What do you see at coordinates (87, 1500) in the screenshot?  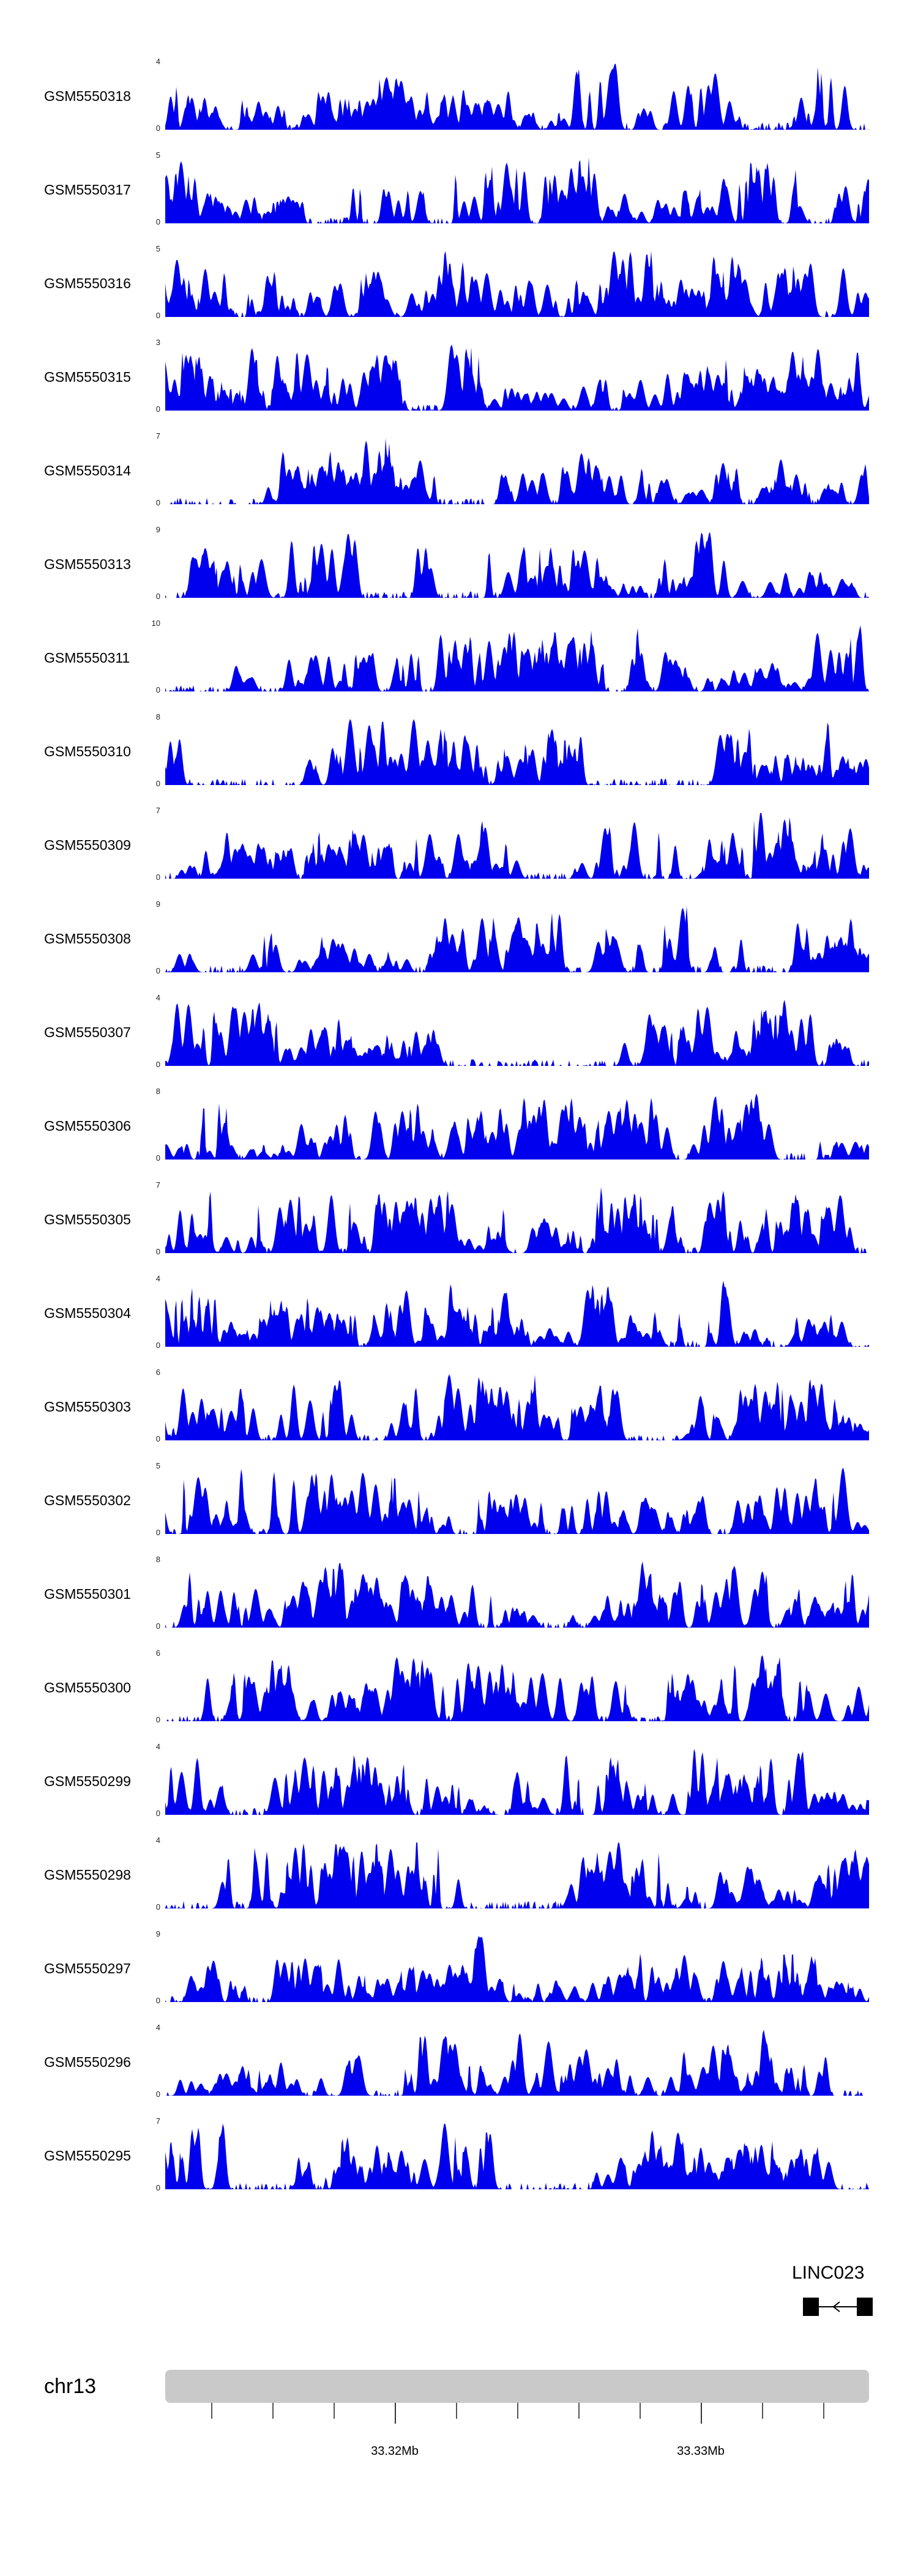 I see `track-label: GSM5550302` at bounding box center [87, 1500].